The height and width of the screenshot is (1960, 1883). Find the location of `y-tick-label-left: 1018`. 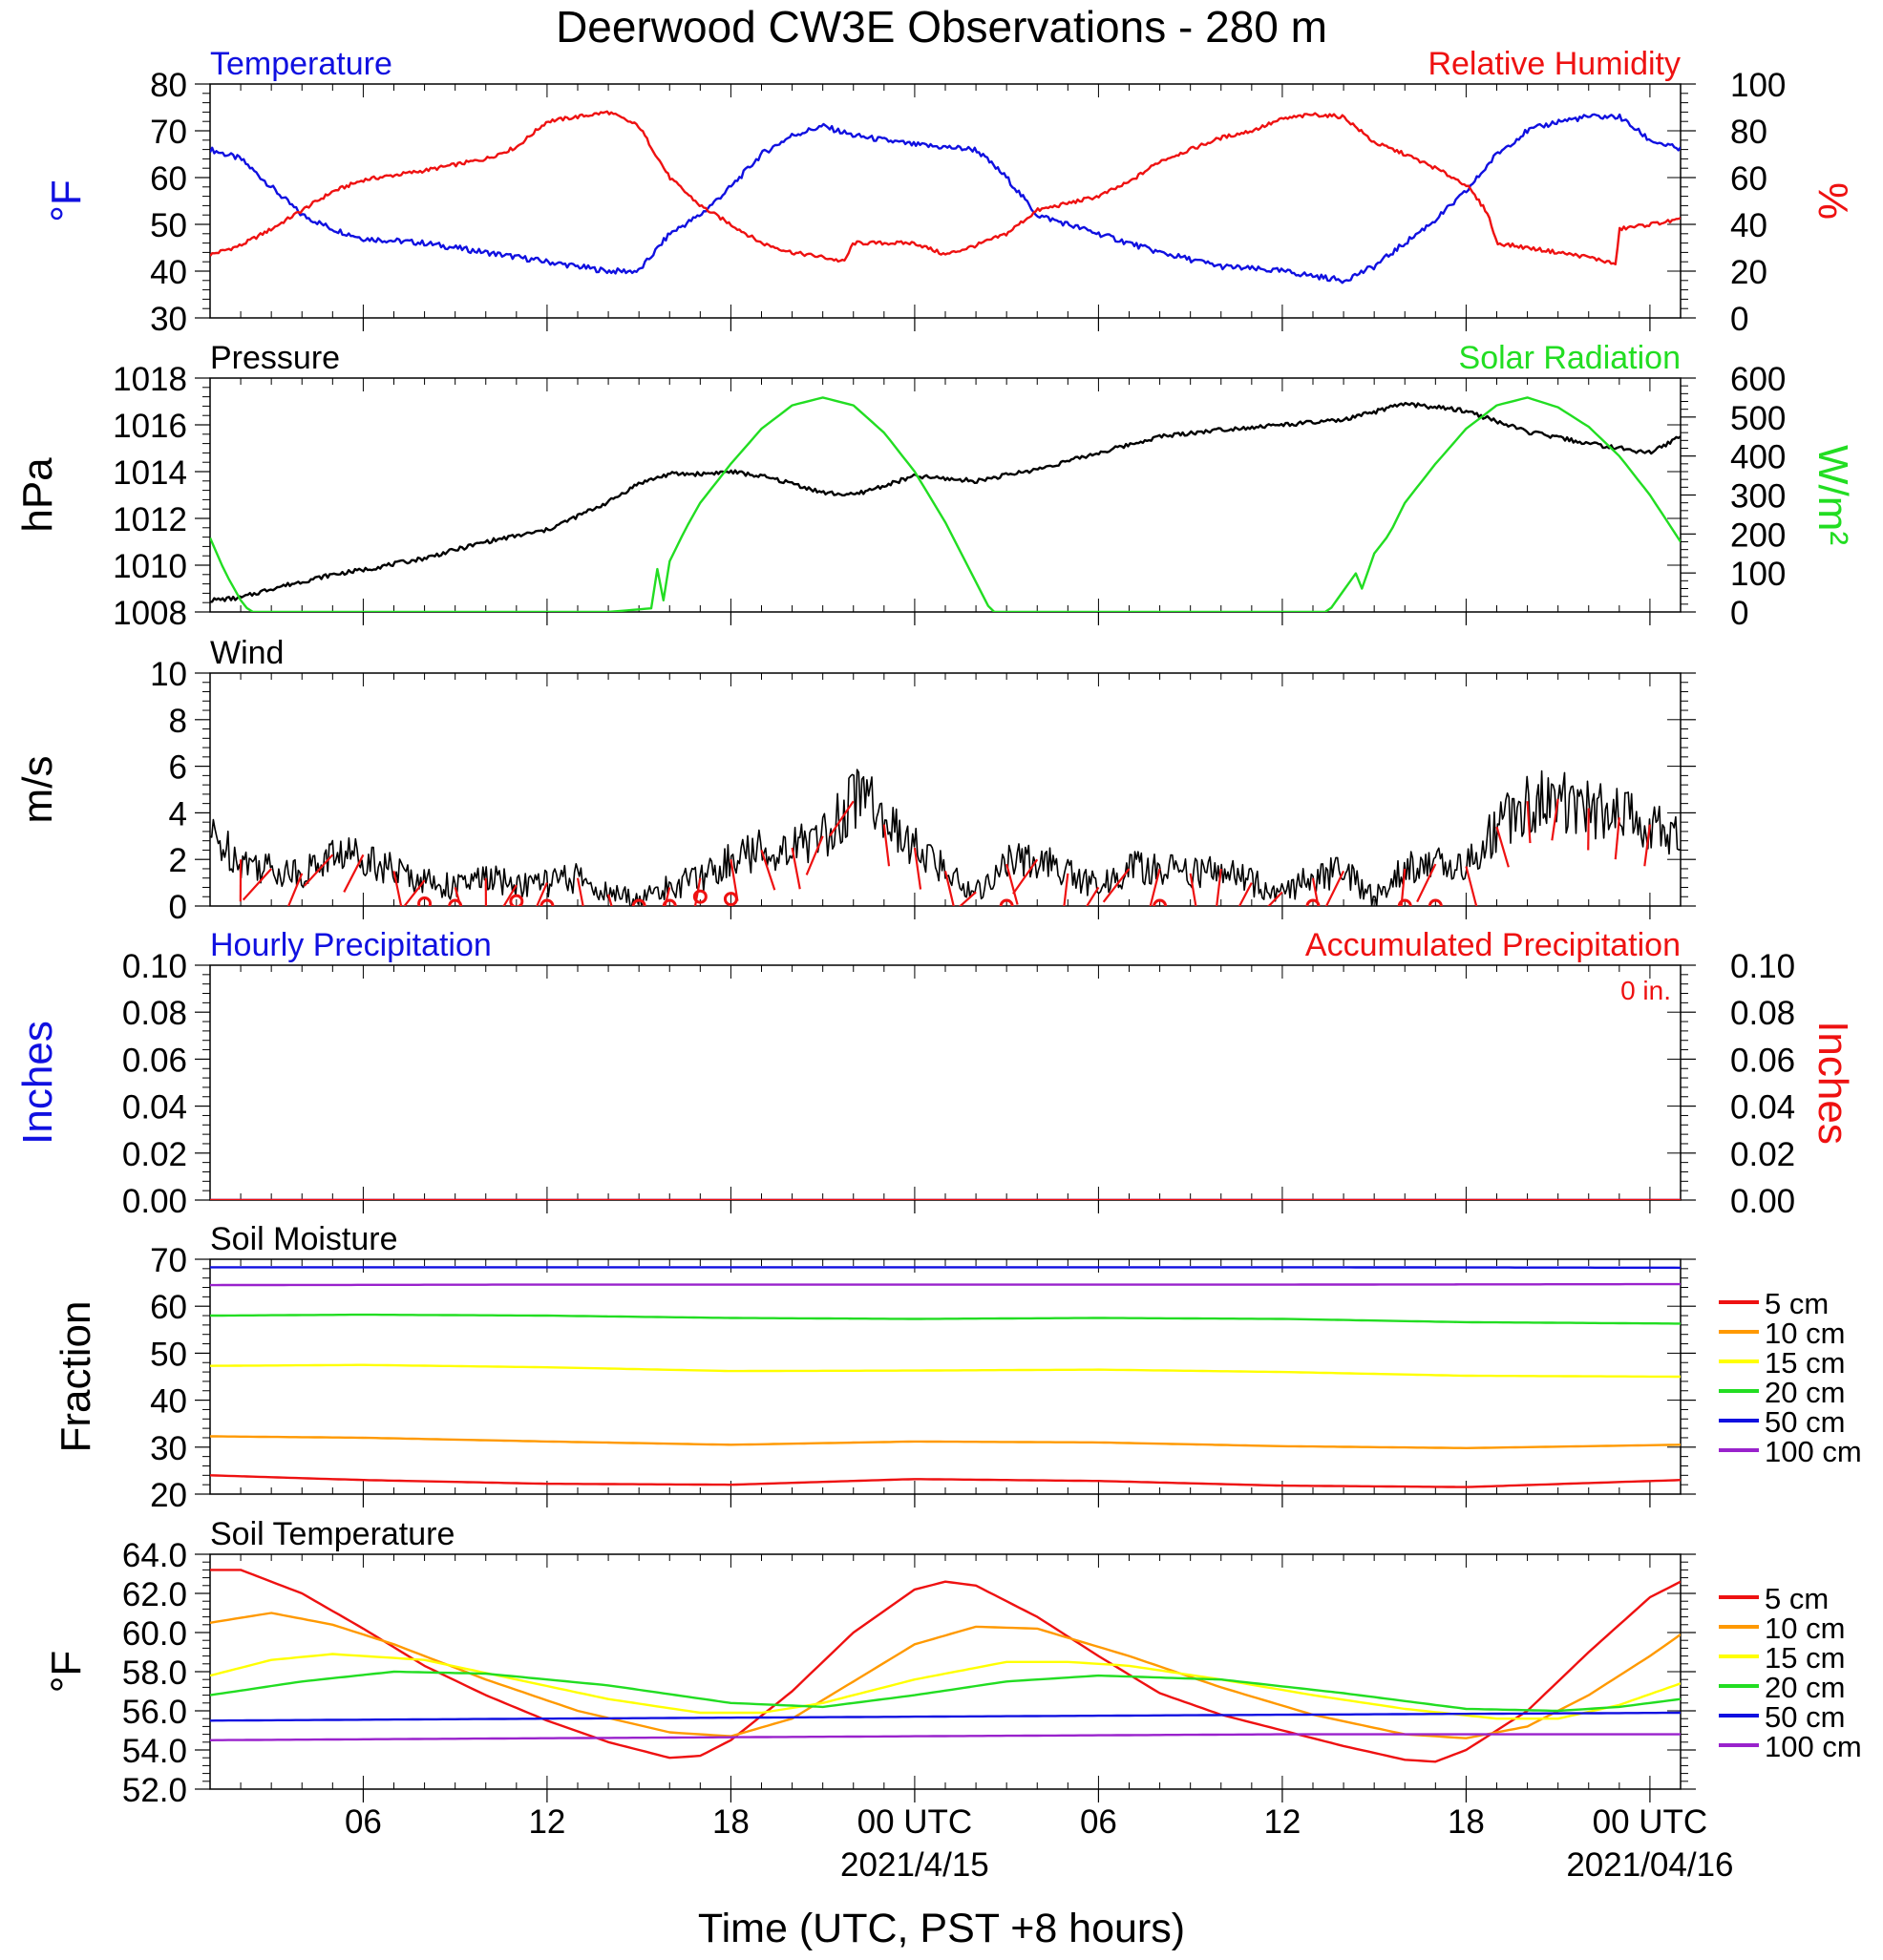

y-tick-label-left: 1018 is located at coordinates (150, 379).